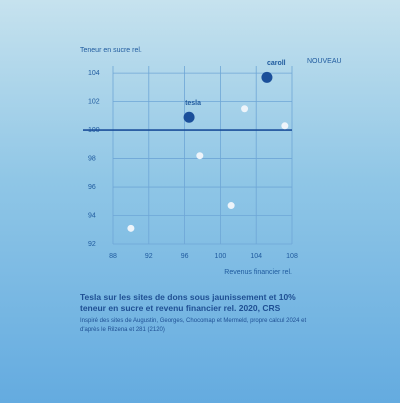 This screenshot has width=400, height=403. Describe the element at coordinates (92, 187) in the screenshot. I see `y-tick-label: 96` at that location.